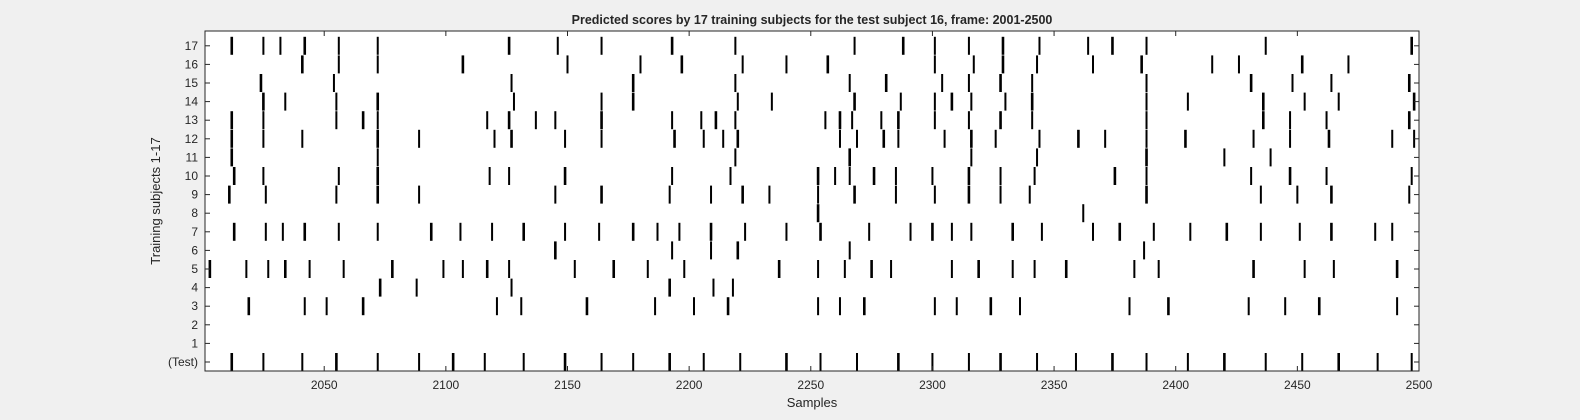 The height and width of the screenshot is (420, 1580). I want to click on y-tick-label: 10, so click(192, 176).